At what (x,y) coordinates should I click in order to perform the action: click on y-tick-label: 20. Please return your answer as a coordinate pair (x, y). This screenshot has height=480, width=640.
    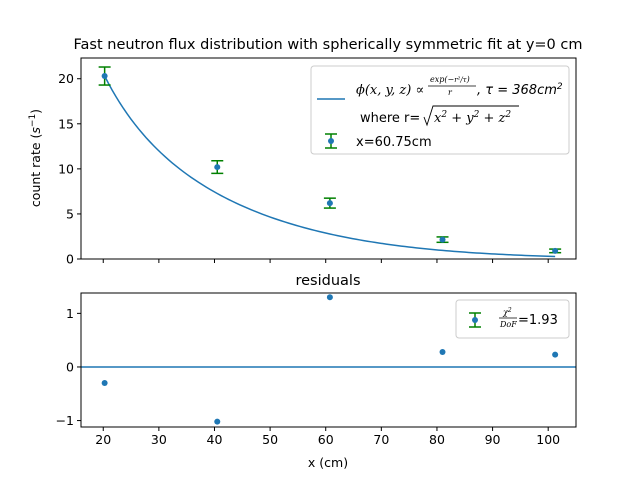
    Looking at the image, I should click on (66, 78).